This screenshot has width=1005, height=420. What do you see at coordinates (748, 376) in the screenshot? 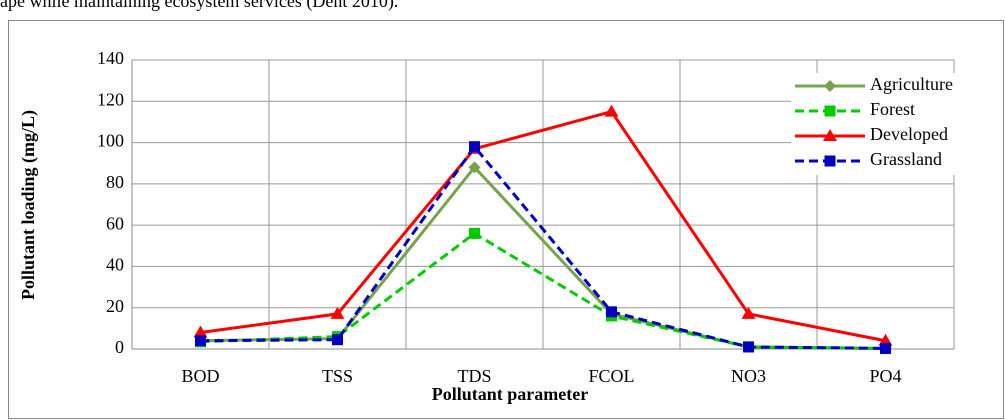
I see `x-tick-label: NO3` at bounding box center [748, 376].